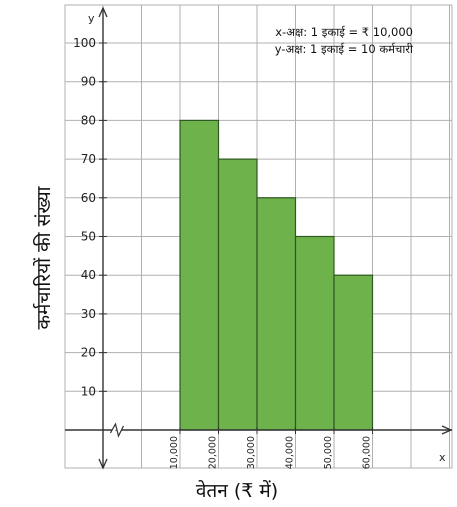 The height and width of the screenshot is (507, 457). Describe the element at coordinates (84, 43) in the screenshot. I see `y-tick-label: 100` at that location.